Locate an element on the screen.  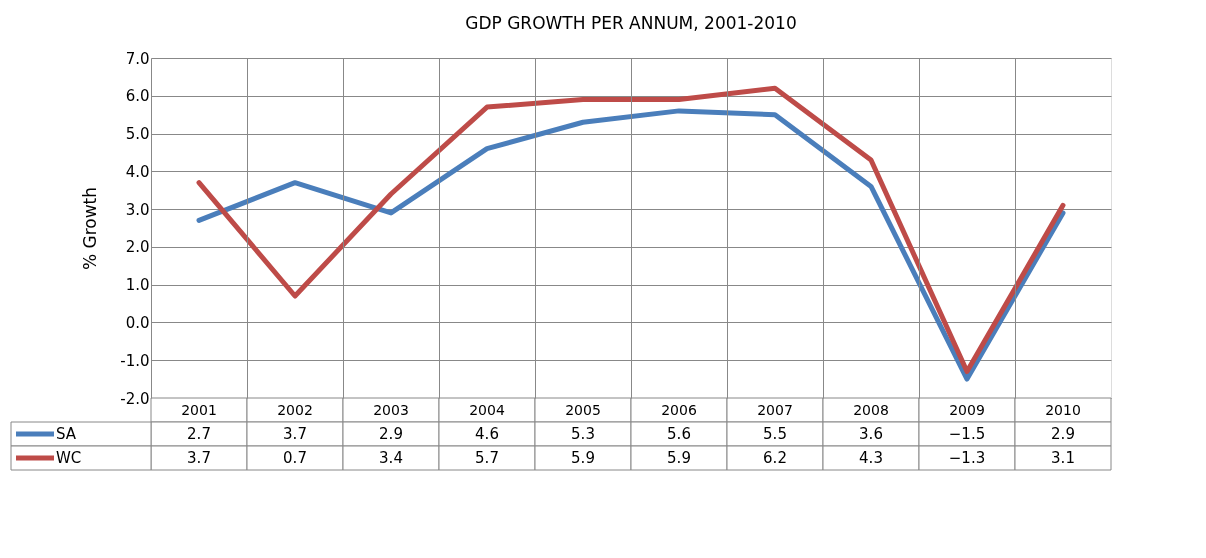
data-label: 6.2 is located at coordinates (775, 458).